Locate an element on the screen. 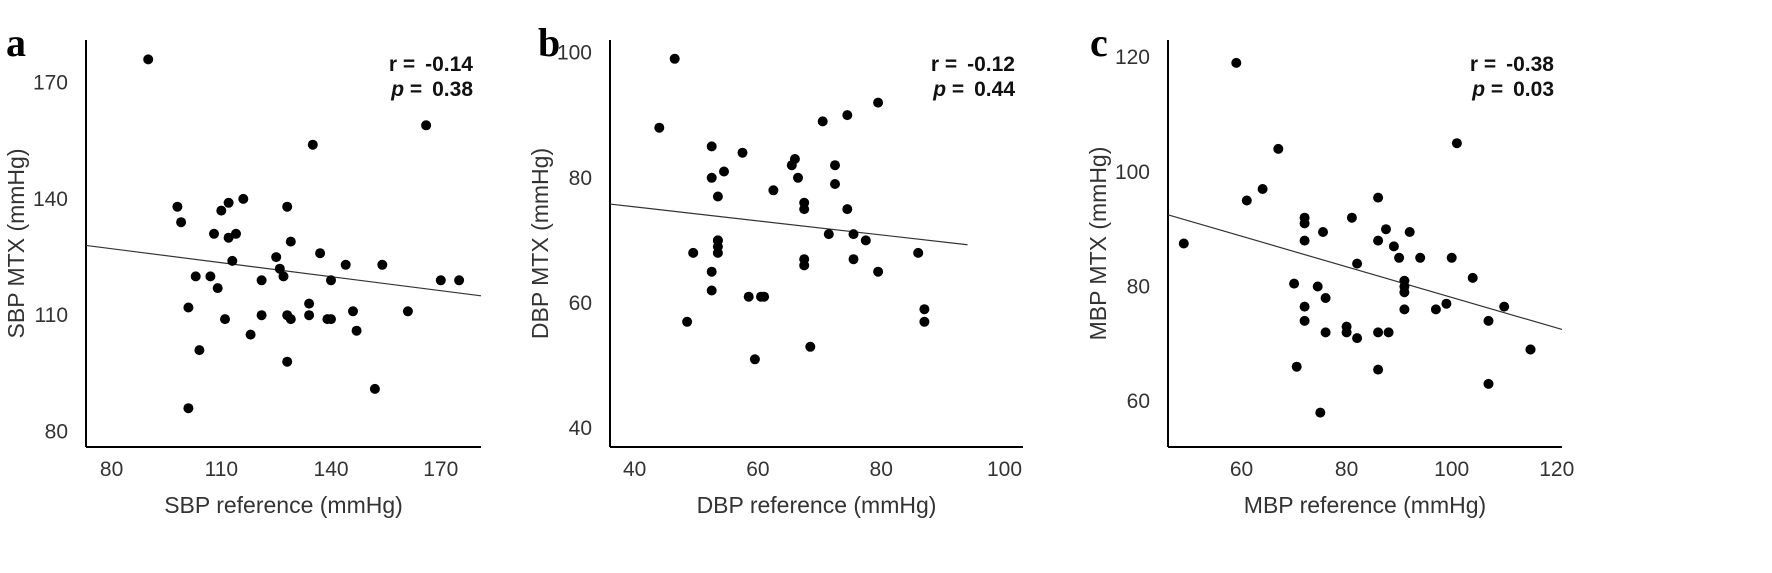  y-tick-label: 120 is located at coordinates (1132, 57).